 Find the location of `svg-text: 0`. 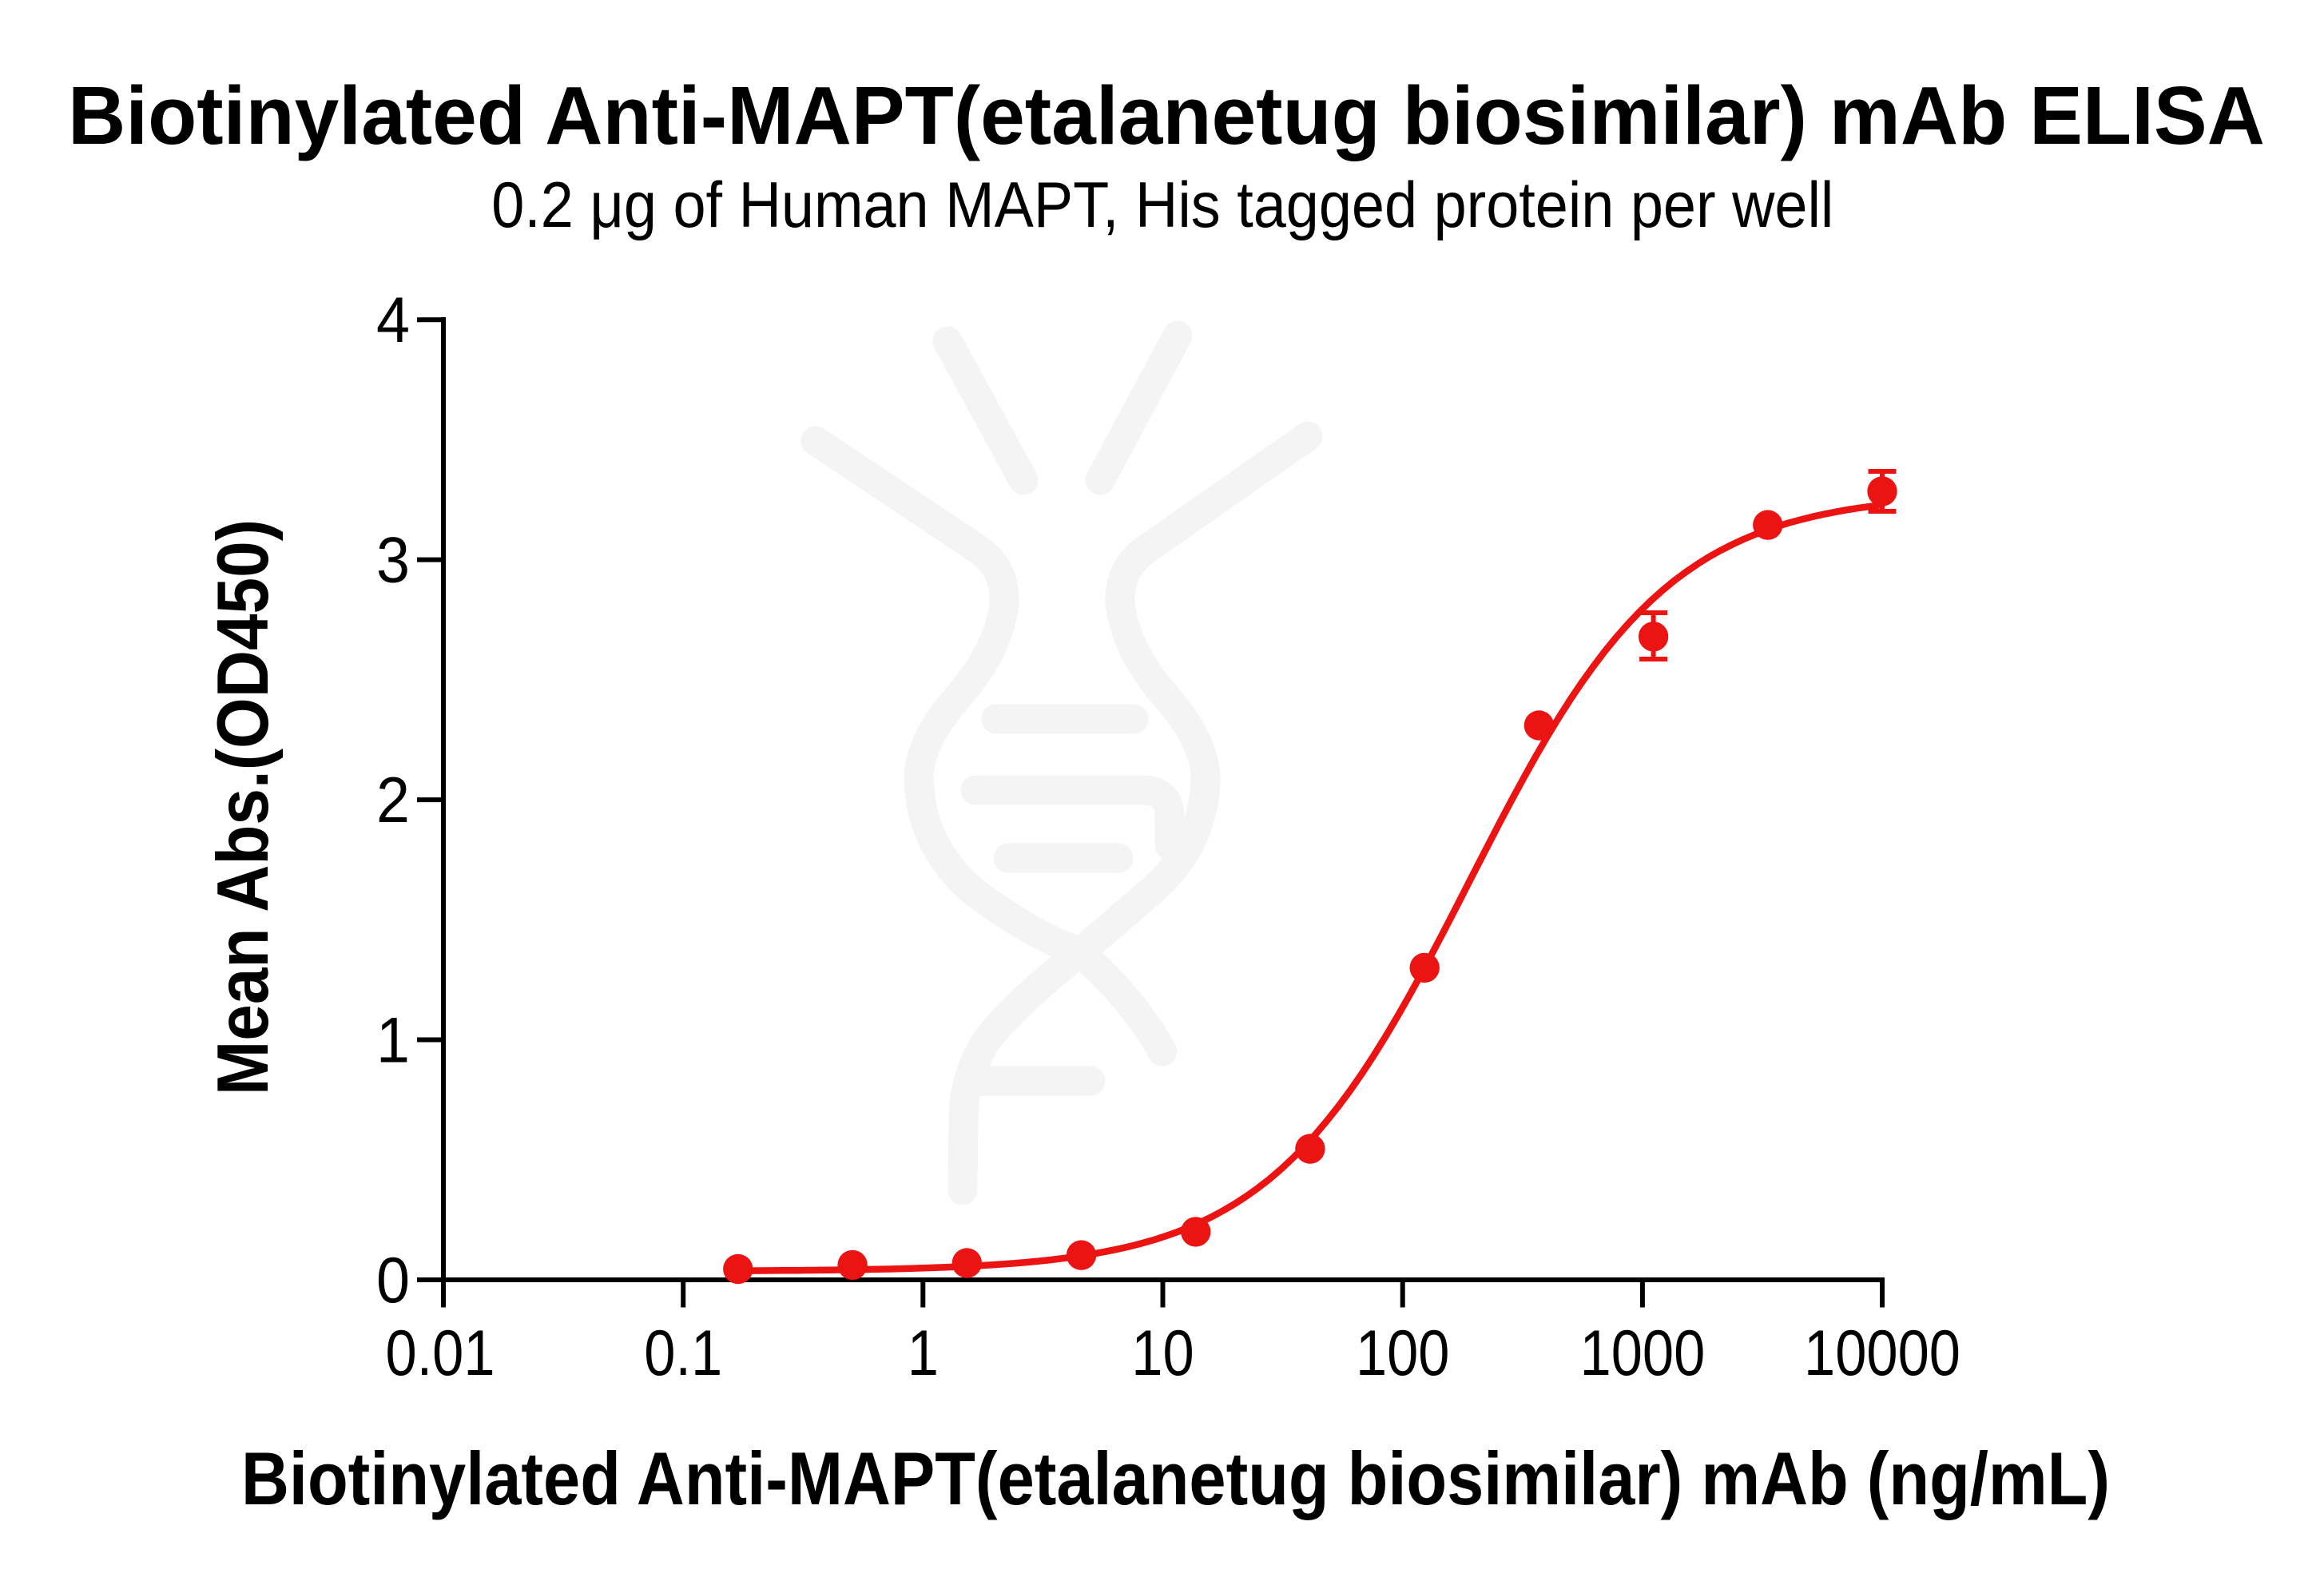

svg-text: 0 is located at coordinates (393, 1281).